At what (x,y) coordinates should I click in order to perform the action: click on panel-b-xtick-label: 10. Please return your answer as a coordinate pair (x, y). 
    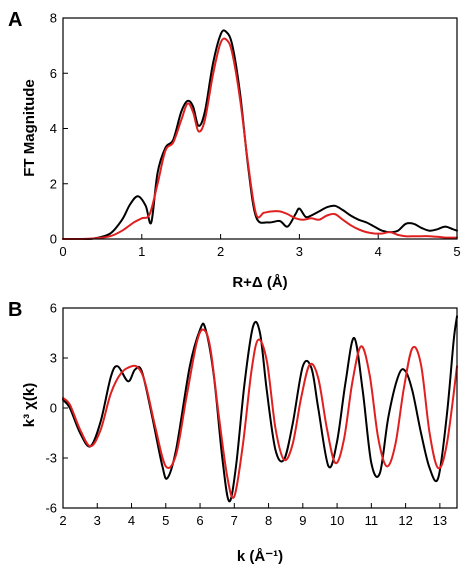
    Looking at the image, I should click on (337, 520).